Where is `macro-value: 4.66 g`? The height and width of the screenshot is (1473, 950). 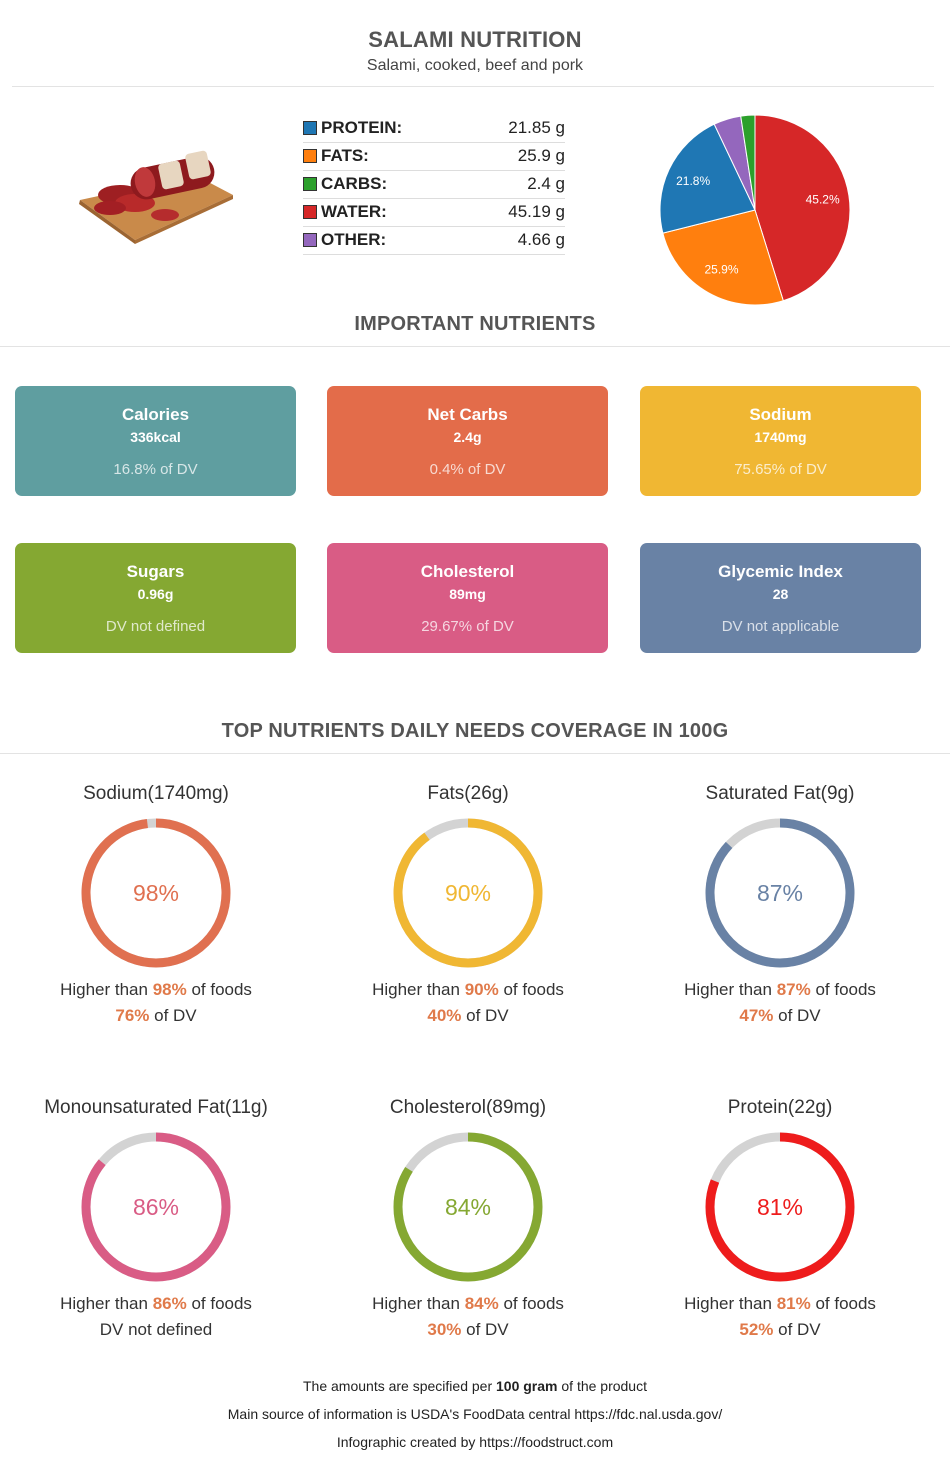 macro-value: 4.66 g is located at coordinates (541, 239).